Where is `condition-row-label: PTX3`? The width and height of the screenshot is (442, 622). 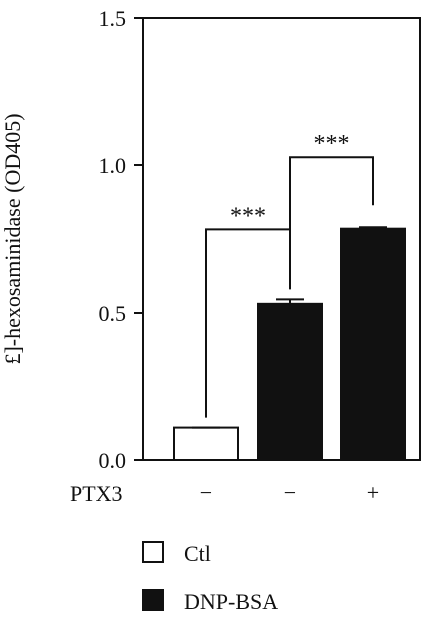 condition-row-label: PTX3 is located at coordinates (96, 493).